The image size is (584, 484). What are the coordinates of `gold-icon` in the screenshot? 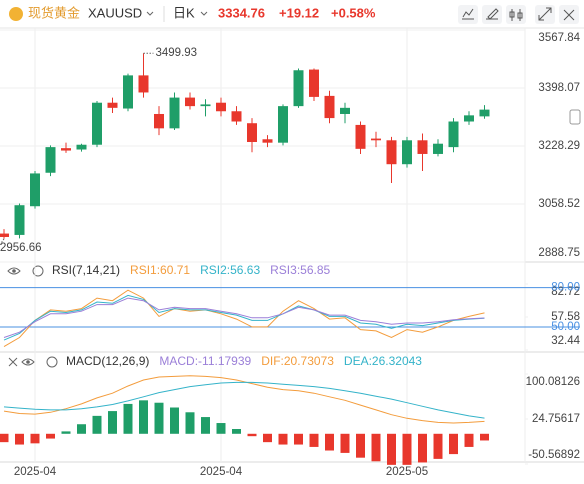 It's located at (16, 14).